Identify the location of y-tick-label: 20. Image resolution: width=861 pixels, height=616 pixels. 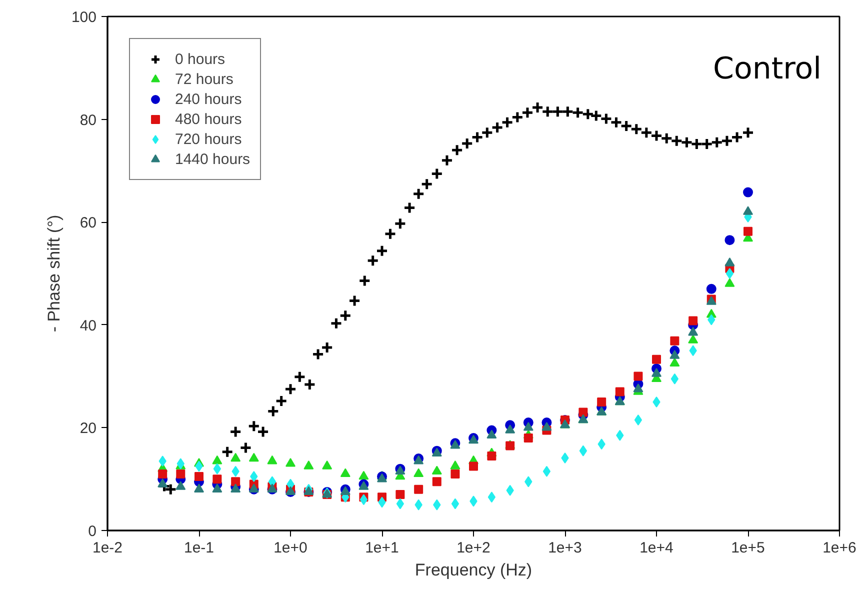
(88, 429).